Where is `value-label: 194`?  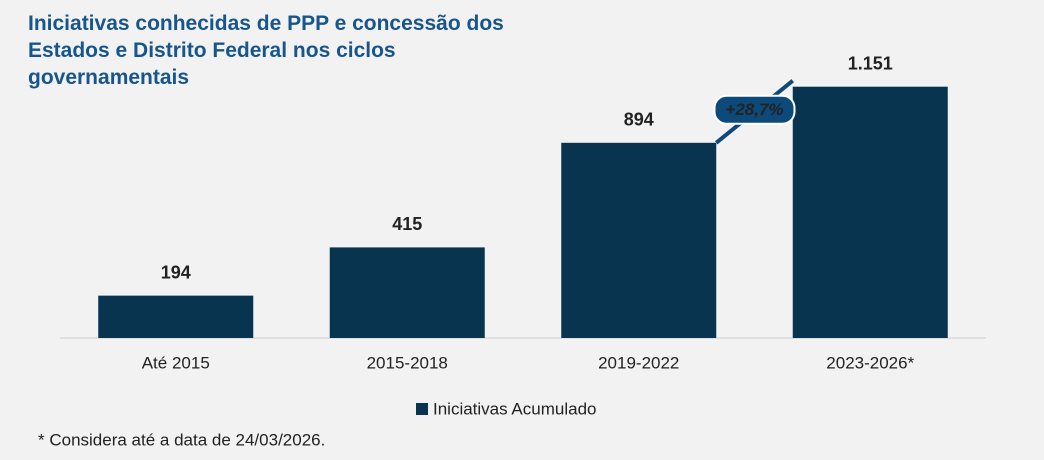 value-label: 194 is located at coordinates (176, 272).